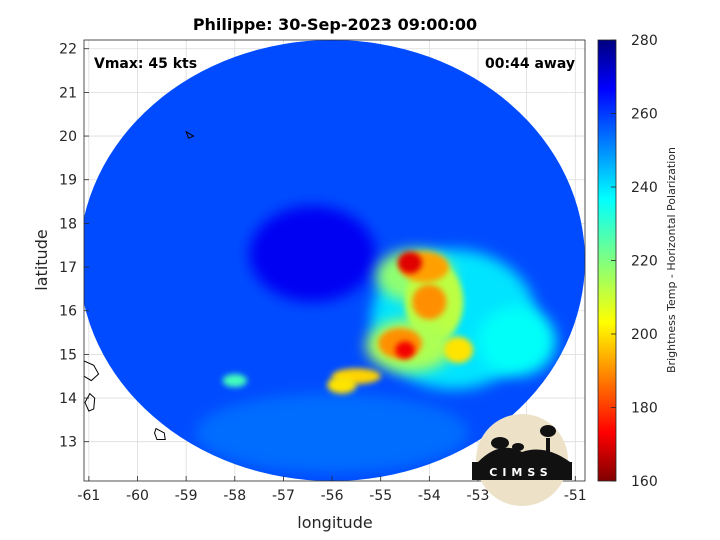 Image resolution: width=720 pixels, height=540 pixels. Describe the element at coordinates (68, 137) in the screenshot. I see `y-tick-label: 20` at that location.